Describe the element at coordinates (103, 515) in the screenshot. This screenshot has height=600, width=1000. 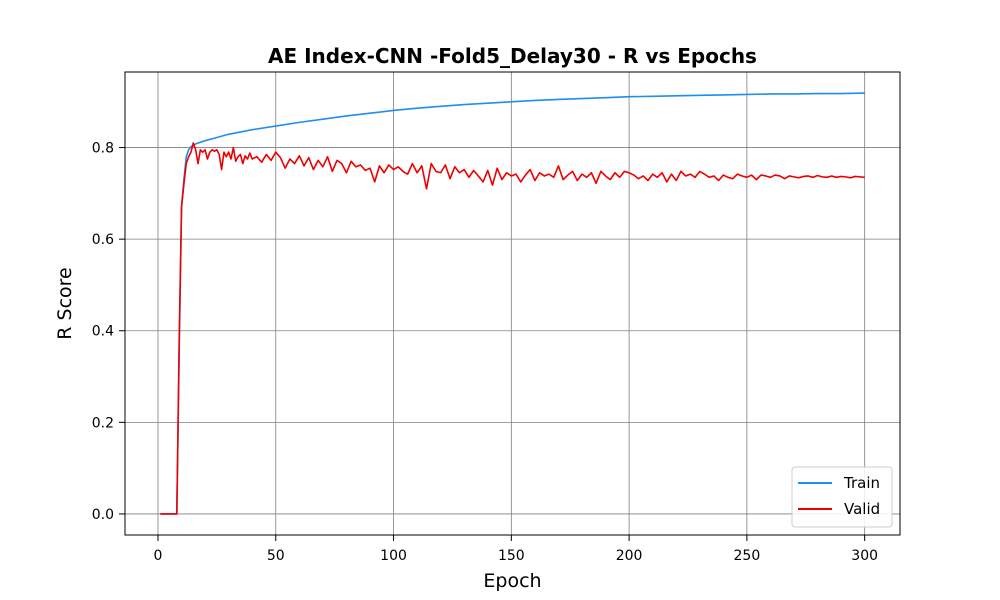
I see `y-tick-label-0: 0.0` at that location.